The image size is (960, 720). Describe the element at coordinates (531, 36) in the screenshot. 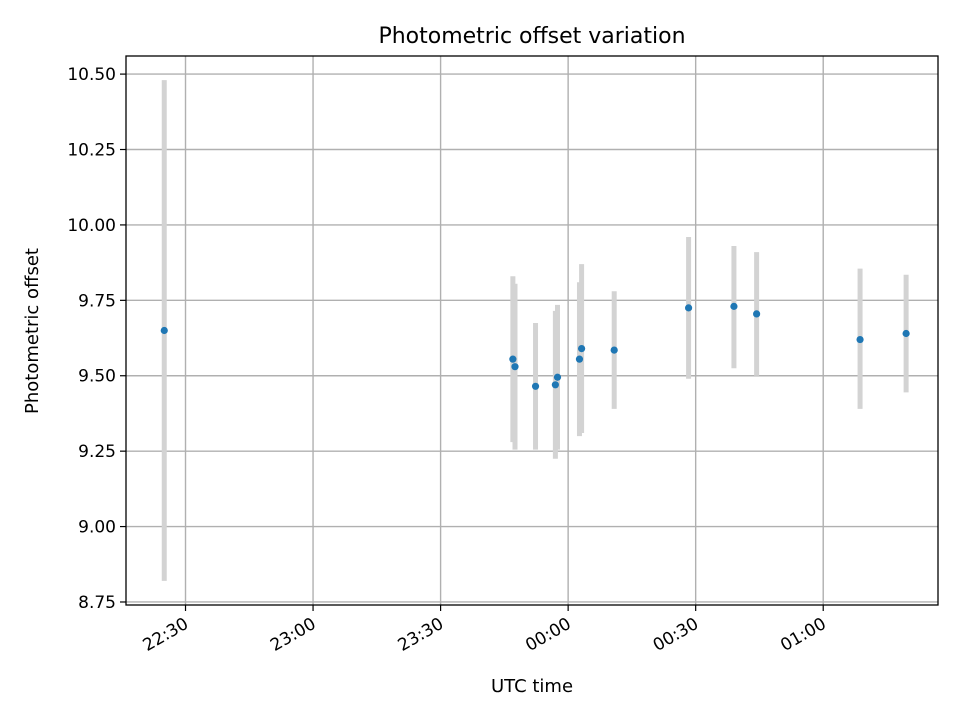

I see `chart-title: Photometric offset variation` at that location.